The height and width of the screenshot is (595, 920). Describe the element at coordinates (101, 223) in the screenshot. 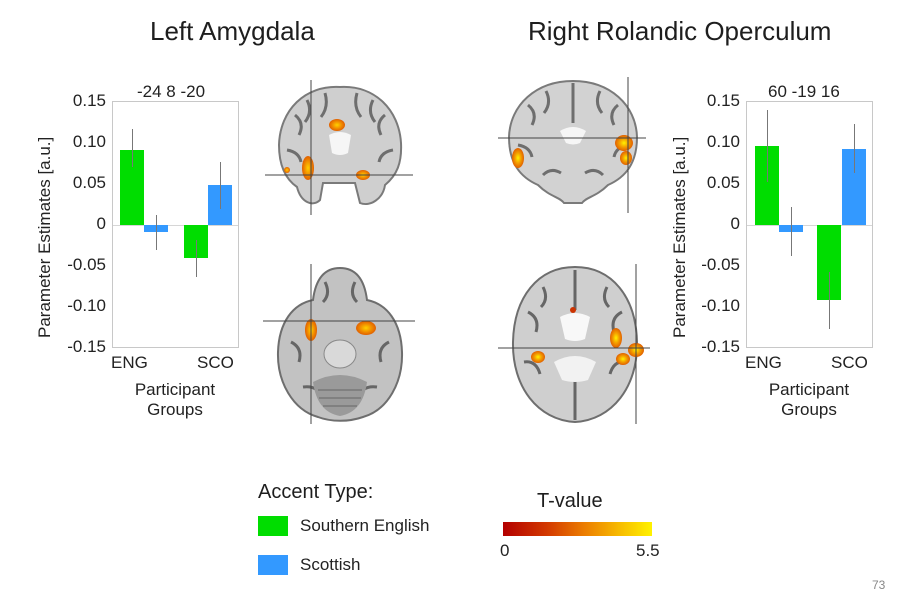

I see `left-ytick: 0` at that location.